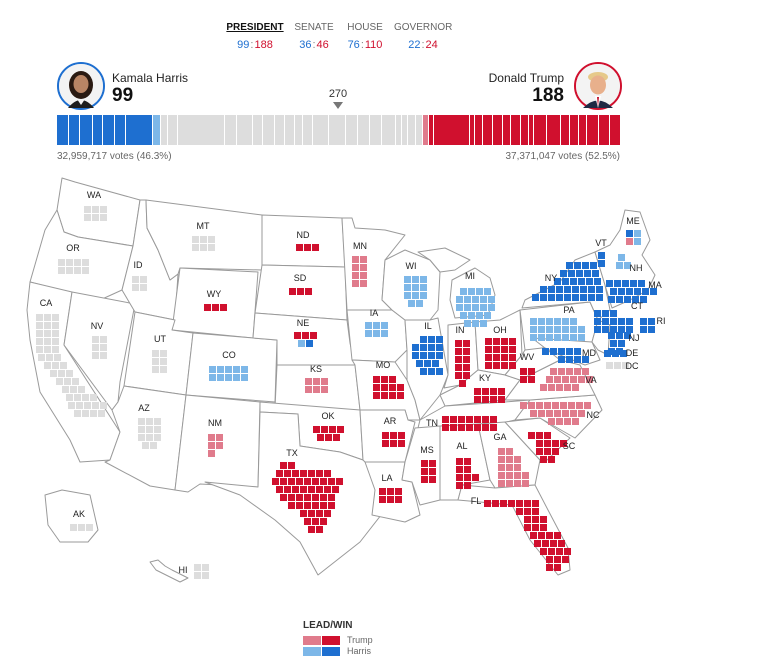 The image size is (758, 663). I want to click on state-label-or: OR, so click(73, 248).